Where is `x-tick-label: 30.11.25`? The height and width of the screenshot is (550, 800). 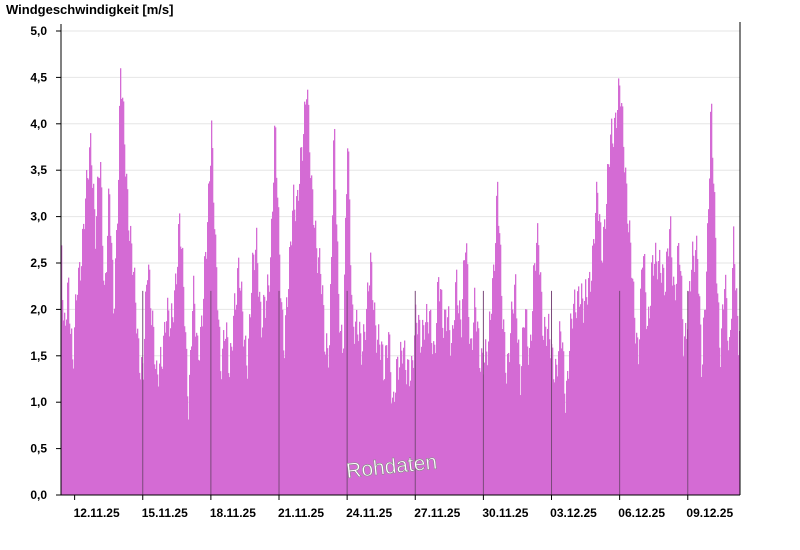 x-tick-label: 30.11.25 is located at coordinates (505, 513).